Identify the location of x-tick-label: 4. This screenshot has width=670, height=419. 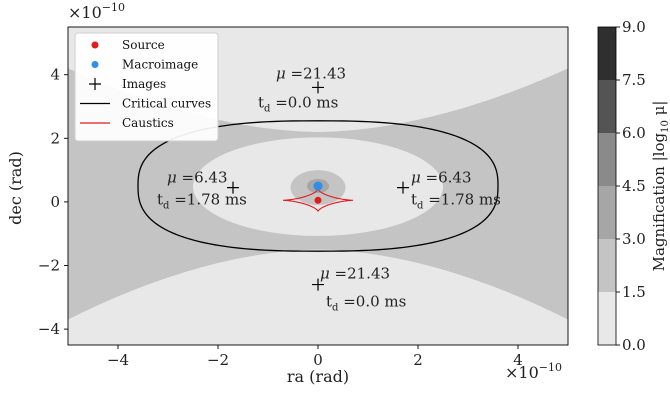
(518, 360).